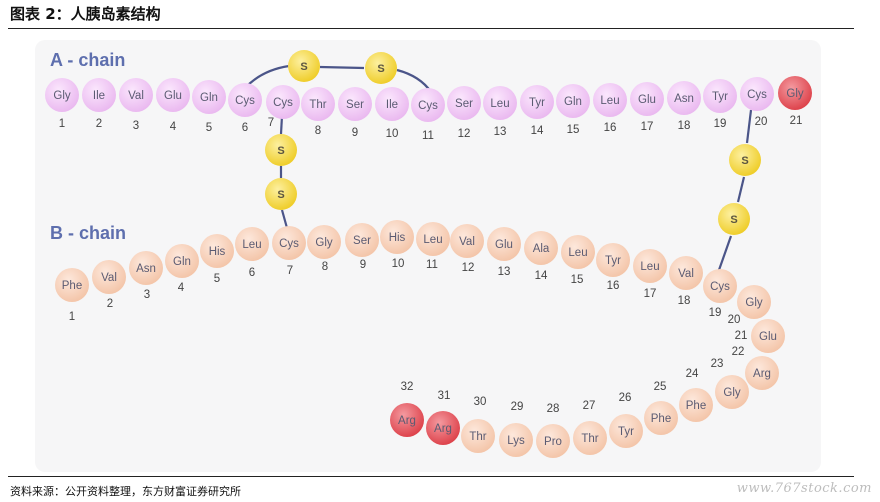 This screenshot has height=502, width=880. Describe the element at coordinates (795, 93) in the screenshot. I see `a-chain-residue-21: Gly` at that location.